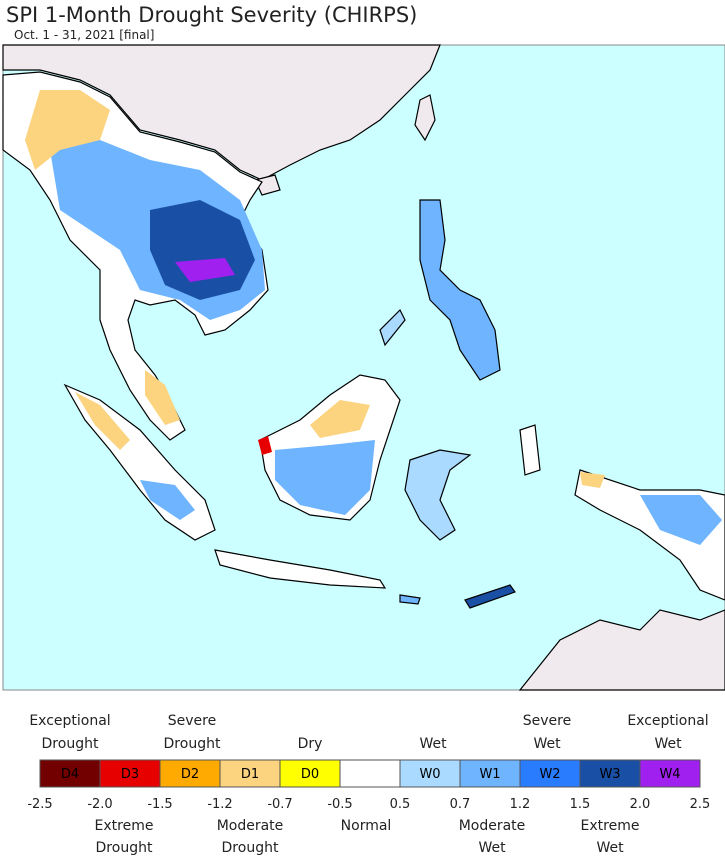 The image size is (725, 860). What do you see at coordinates (490, 596) in the screenshot?
I see `timor` at bounding box center [490, 596].